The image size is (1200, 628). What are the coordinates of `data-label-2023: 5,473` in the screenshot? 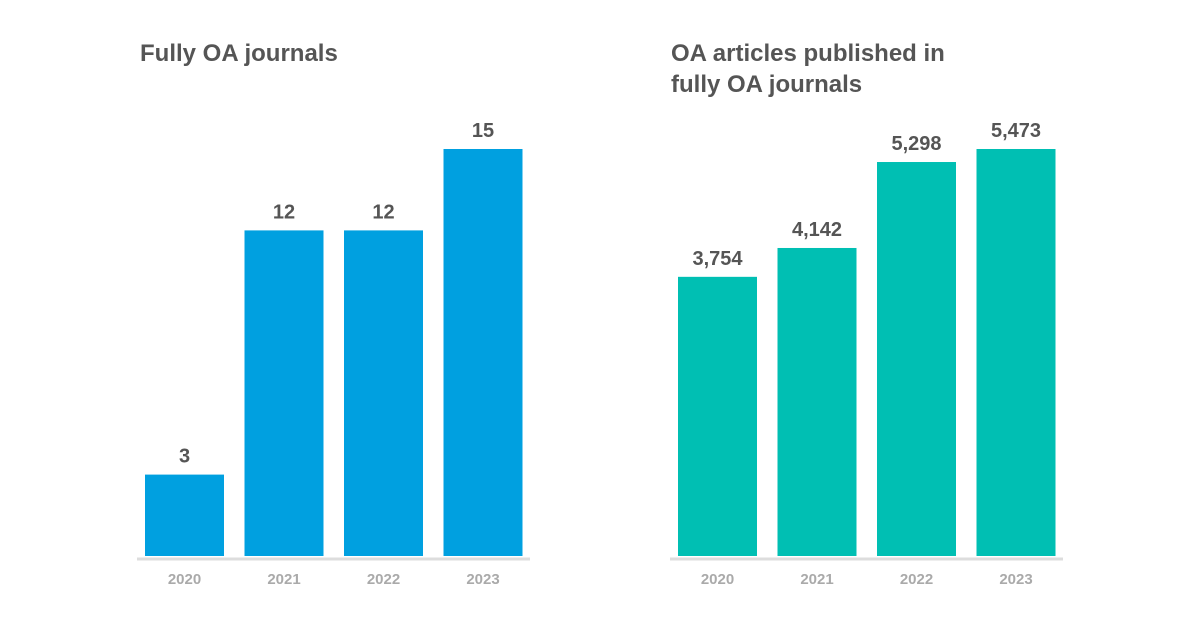 It's located at (1016, 131).